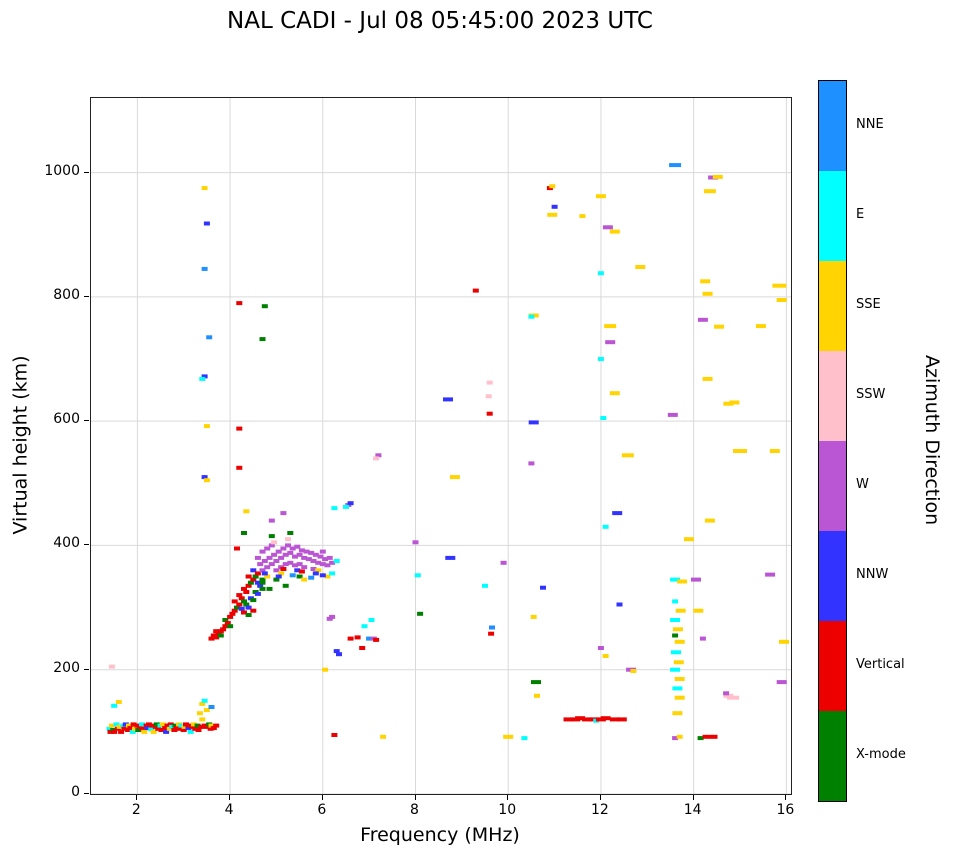 This screenshot has width=958, height=857. I want to click on colorbar-segment-ssw, so click(832, 396).